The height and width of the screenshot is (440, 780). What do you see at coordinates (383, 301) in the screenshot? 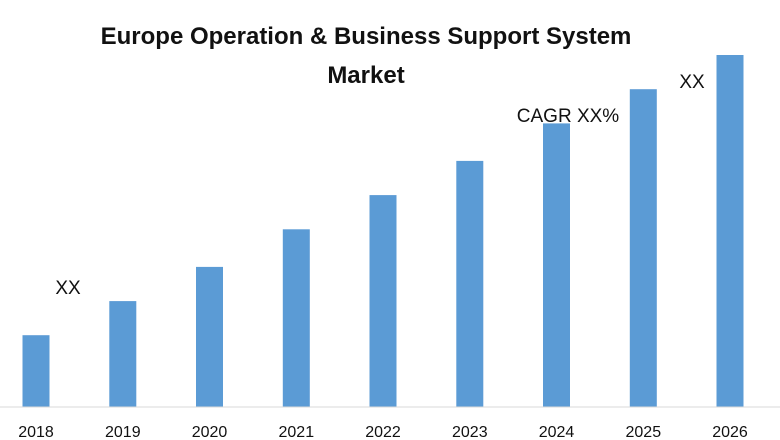
I see `bar-2022` at bounding box center [383, 301].